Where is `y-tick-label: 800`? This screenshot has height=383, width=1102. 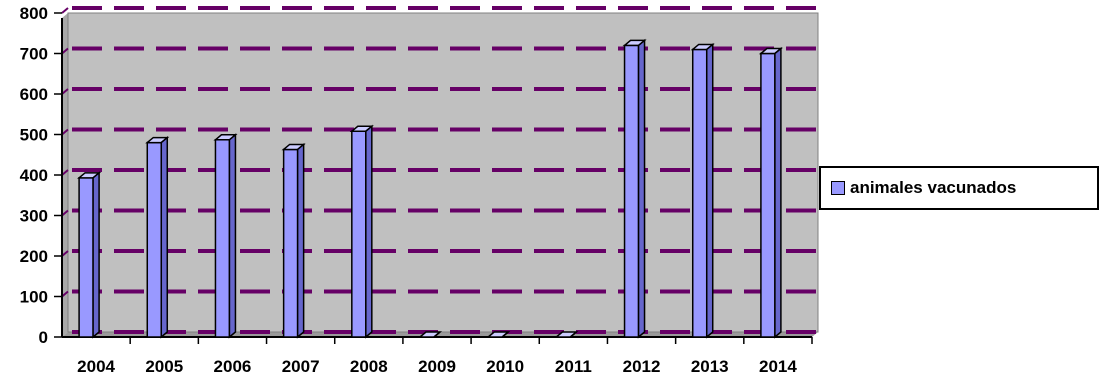
y-tick-label: 800 is located at coordinates (34, 13).